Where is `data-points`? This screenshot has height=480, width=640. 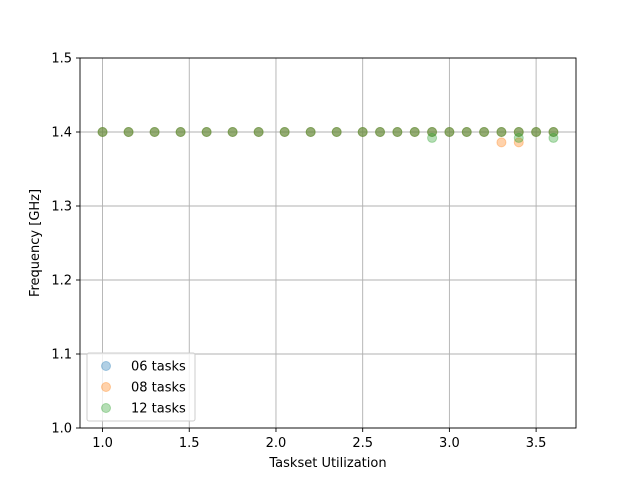 data-points is located at coordinates (328, 137).